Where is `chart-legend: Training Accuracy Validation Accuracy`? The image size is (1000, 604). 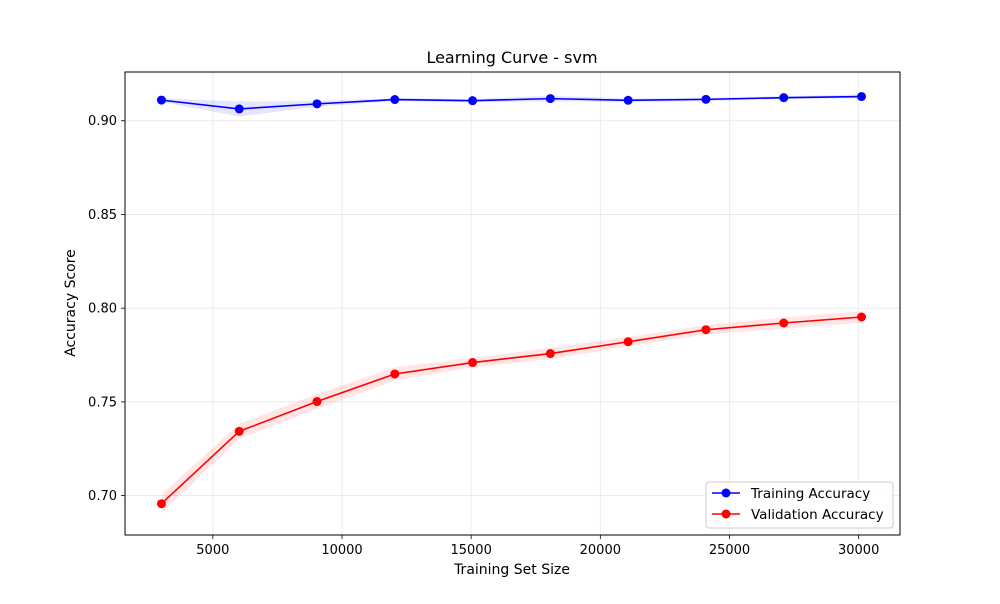
chart-legend: Training Accuracy Validation Accuracy is located at coordinates (799, 505).